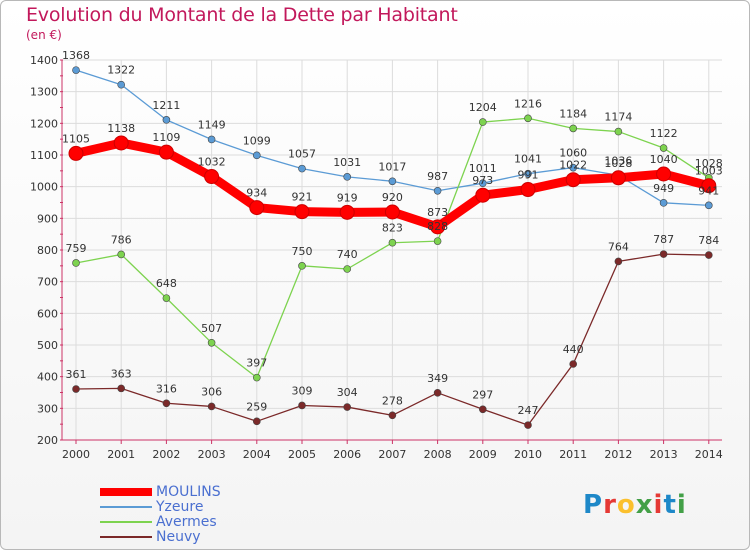 This screenshot has height=550, width=750. I want to click on x-tick-label: 2009, so click(483, 454).